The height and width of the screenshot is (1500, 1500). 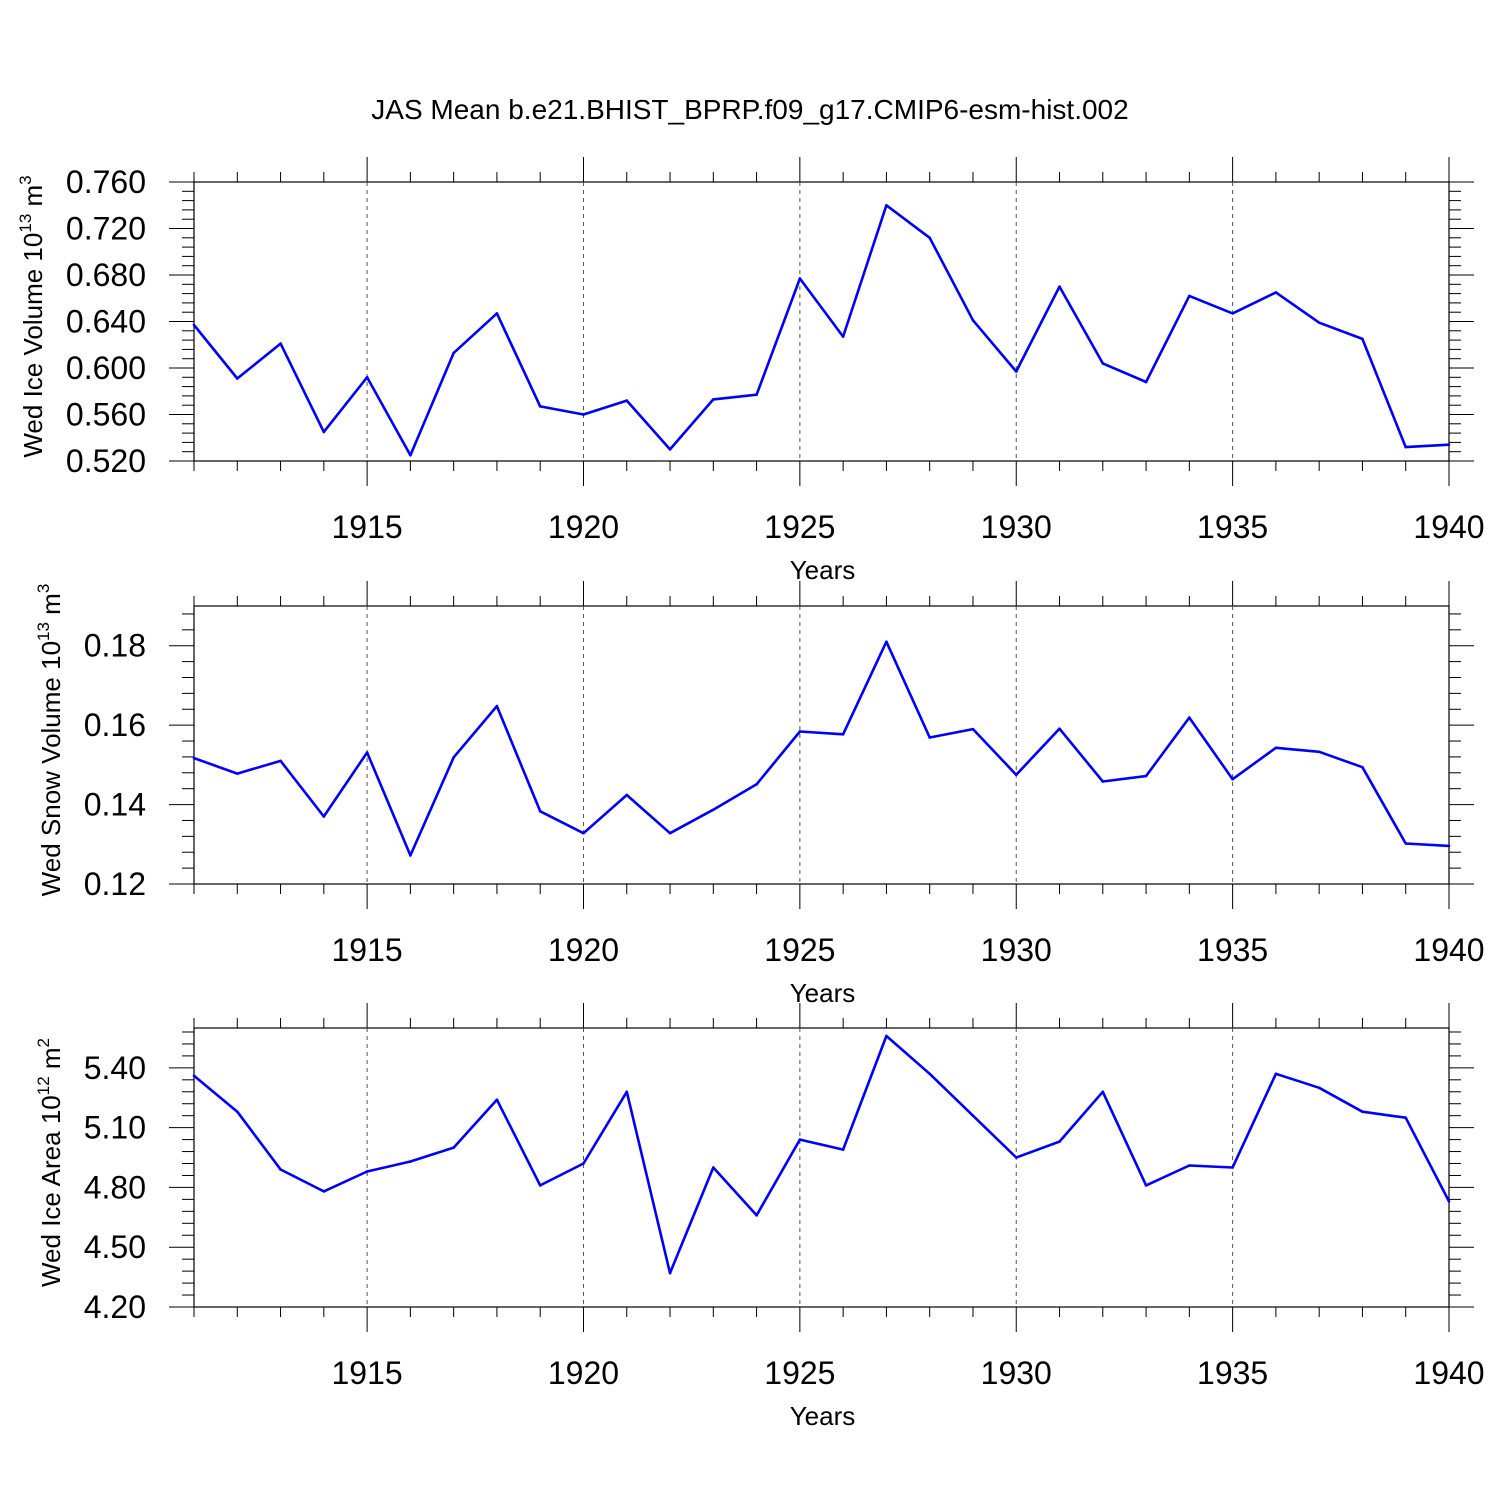 What do you see at coordinates (115, 646) in the screenshot?
I see `y-tick-label: 0.18` at bounding box center [115, 646].